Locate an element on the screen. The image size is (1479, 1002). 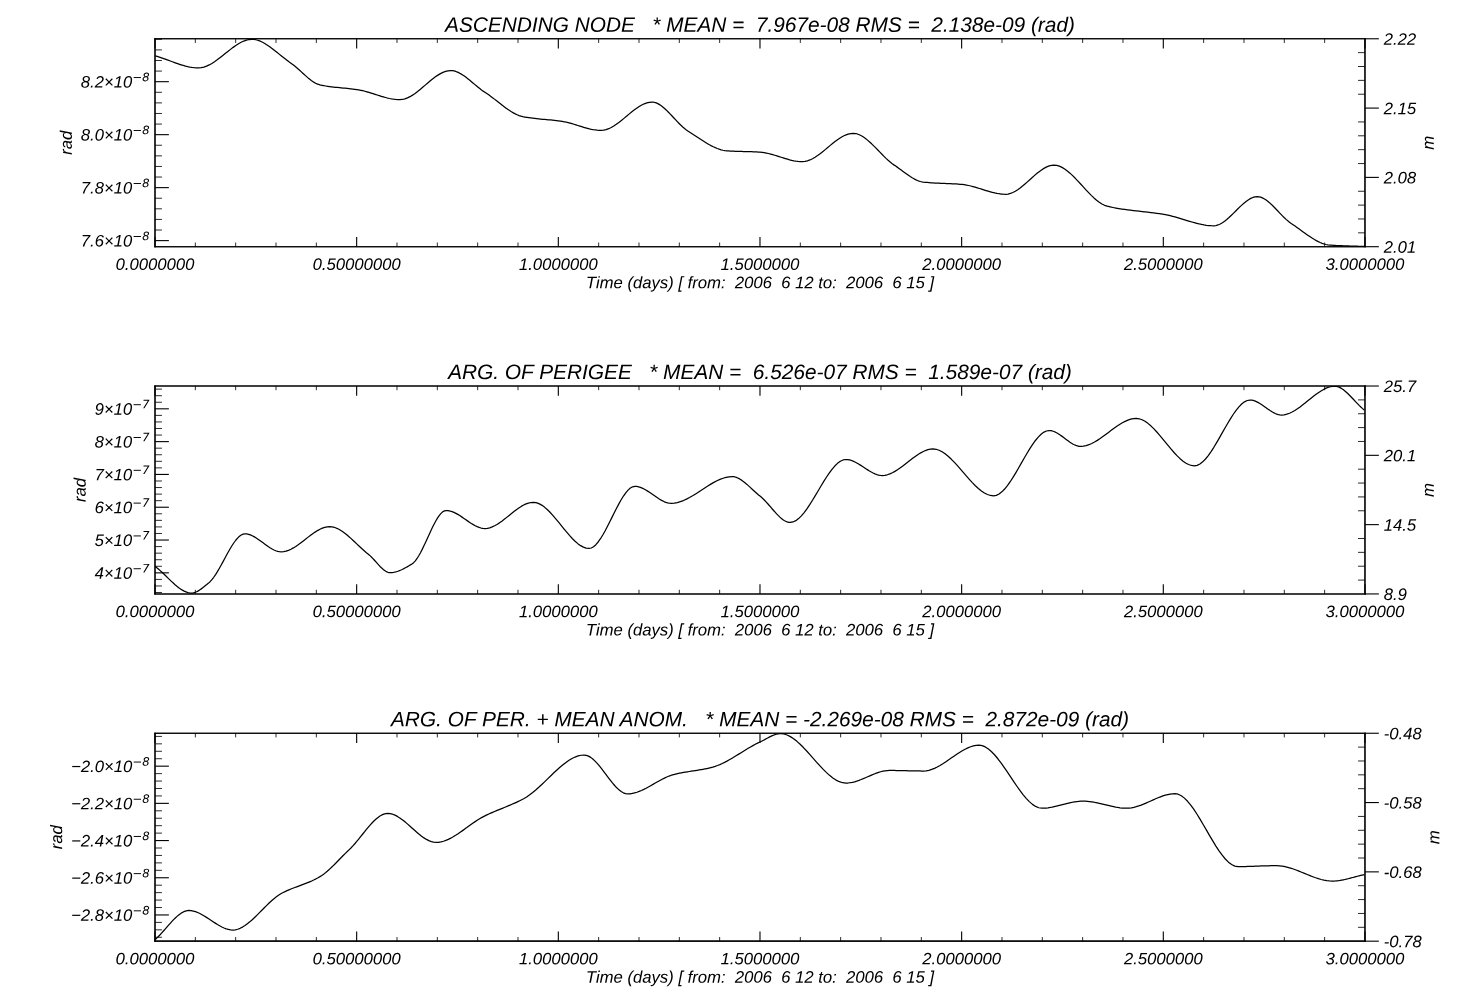
y-tick-label: −2.8×10$^{−8}$ is located at coordinates (111, 913).